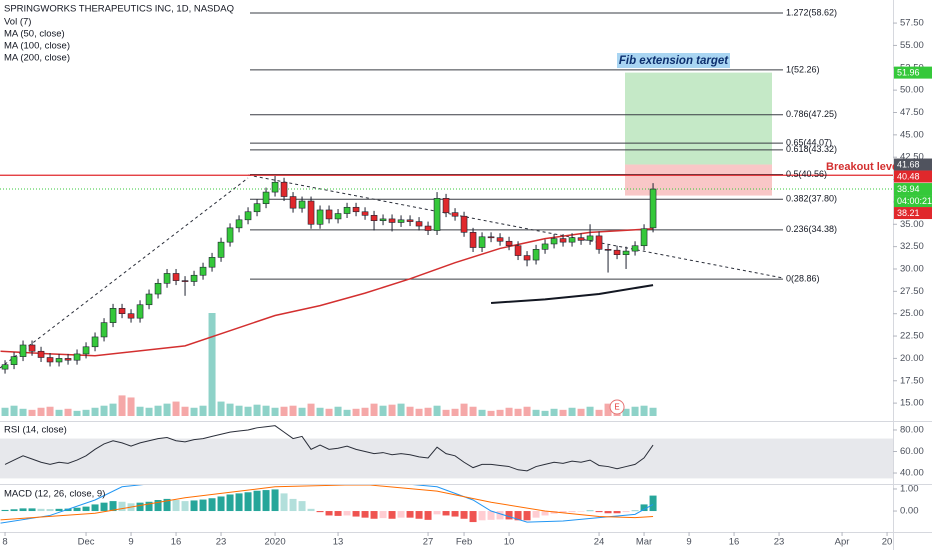 This screenshot has width=932, height=550. I want to click on x-tick-label: 9, so click(688, 542).